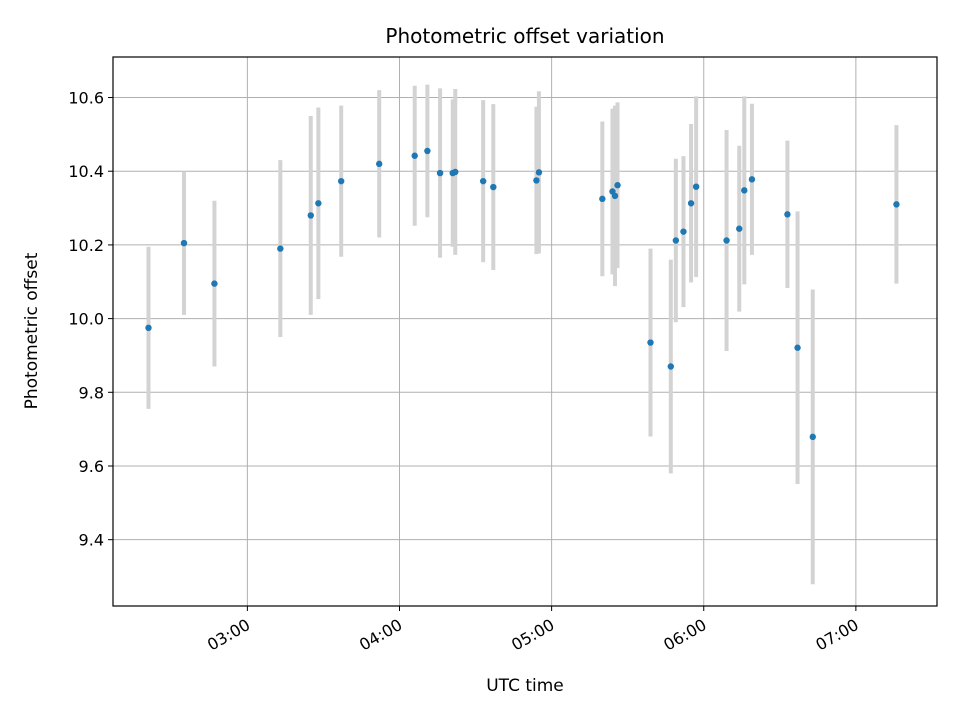 The height and width of the screenshot is (720, 960). Describe the element at coordinates (86, 245) in the screenshot. I see `y-tick-label: 10.2` at that location.